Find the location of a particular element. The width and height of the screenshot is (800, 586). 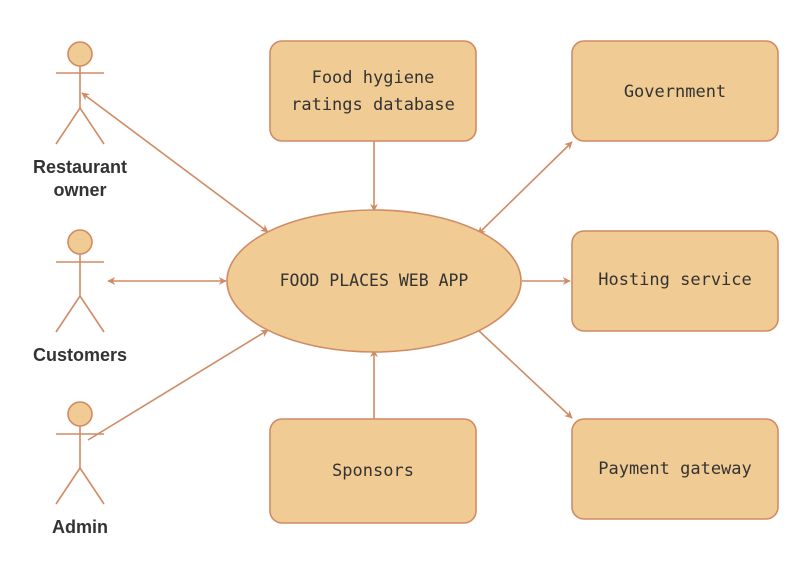

box-label: Sponsors is located at coordinates (373, 471).